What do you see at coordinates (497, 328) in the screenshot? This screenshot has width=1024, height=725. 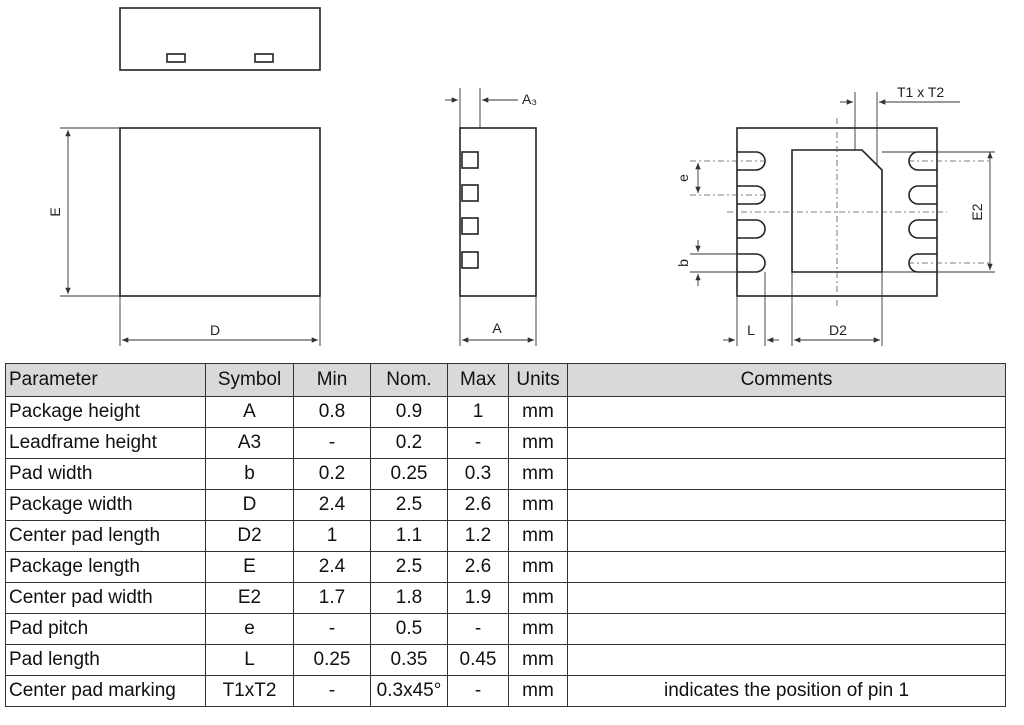 I see `dim-label: A` at bounding box center [497, 328].